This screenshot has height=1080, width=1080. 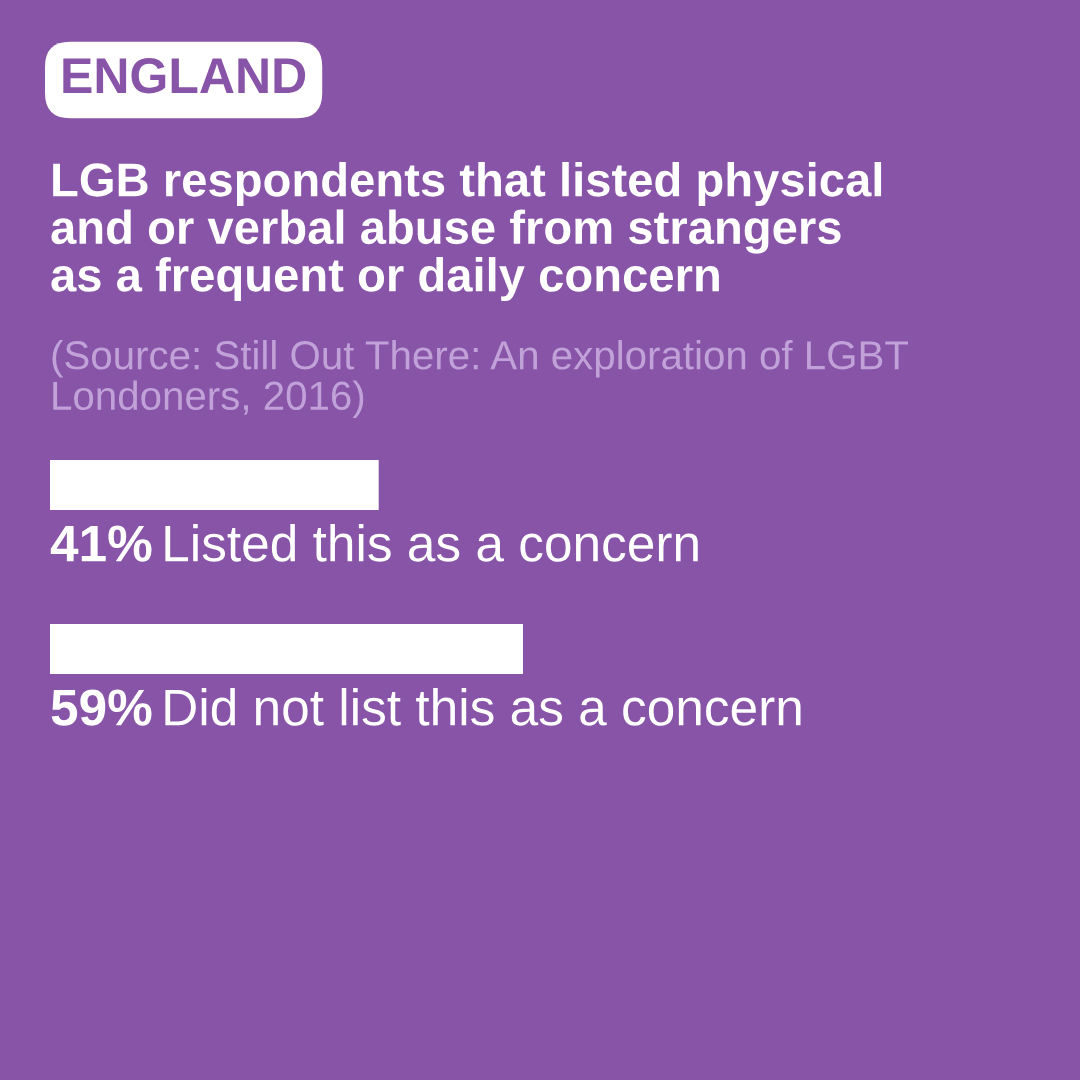 What do you see at coordinates (101, 707) in the screenshot?
I see `data-label: 59%` at bounding box center [101, 707].